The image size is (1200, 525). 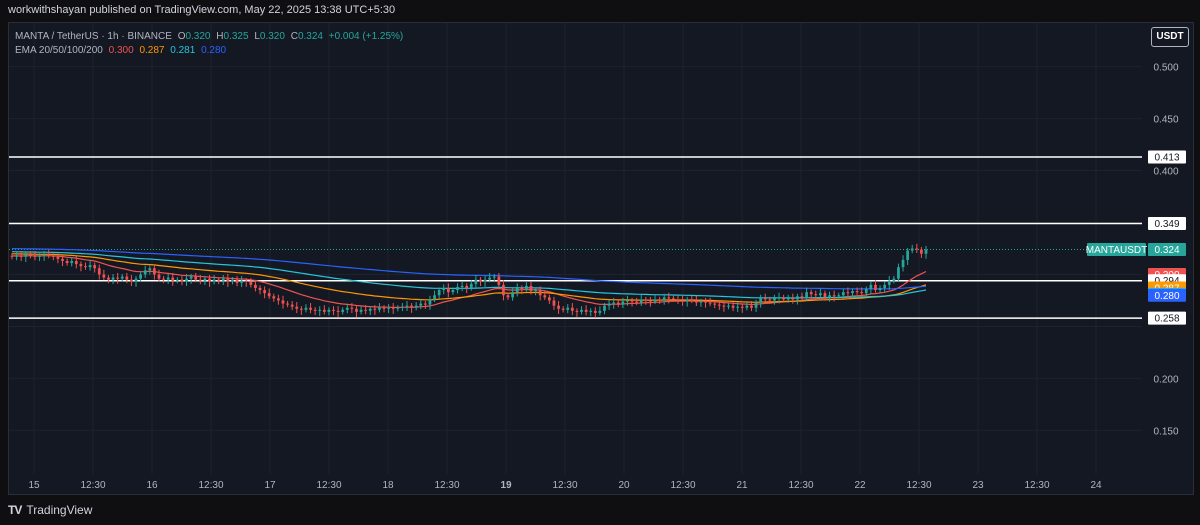 I want to click on x-tick-label: 16, so click(x=152, y=485).